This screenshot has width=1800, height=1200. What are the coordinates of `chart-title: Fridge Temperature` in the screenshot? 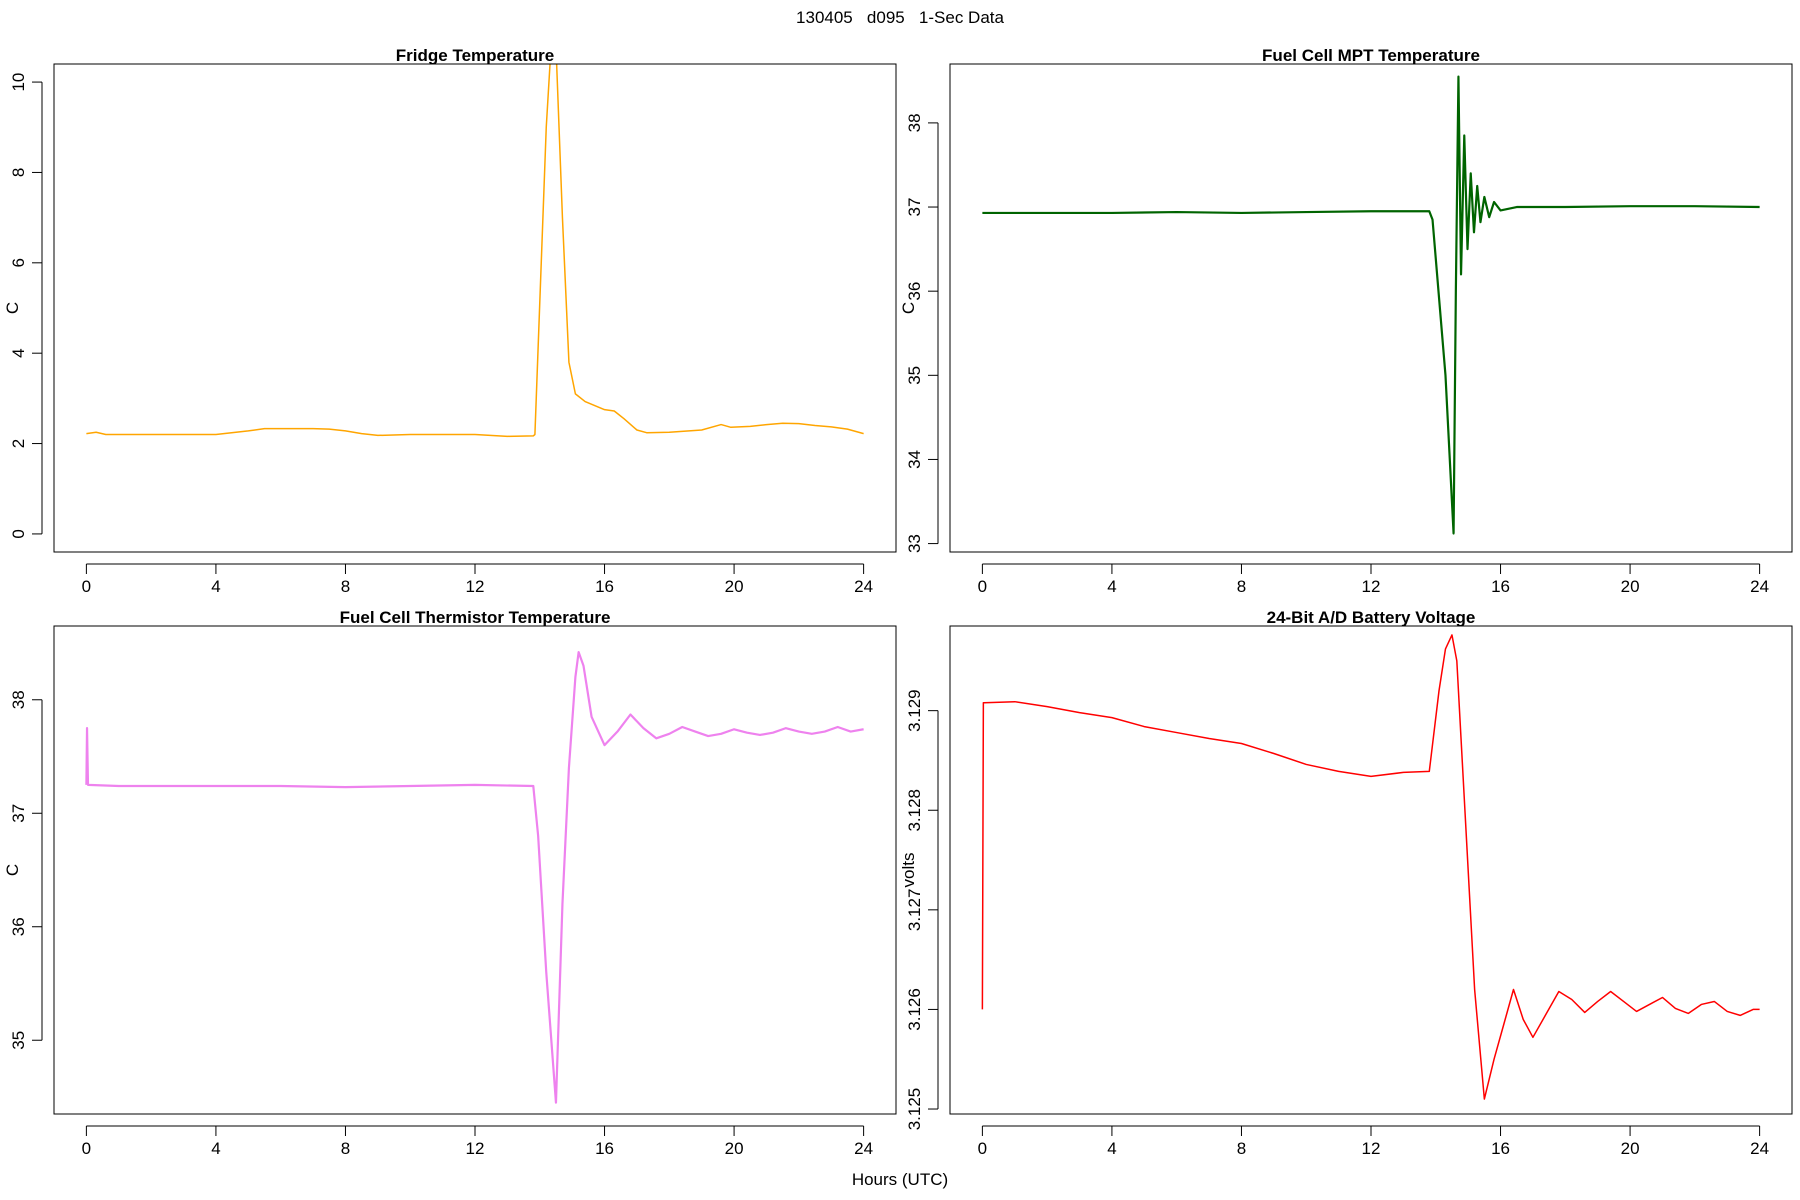 It's located at (475, 55).